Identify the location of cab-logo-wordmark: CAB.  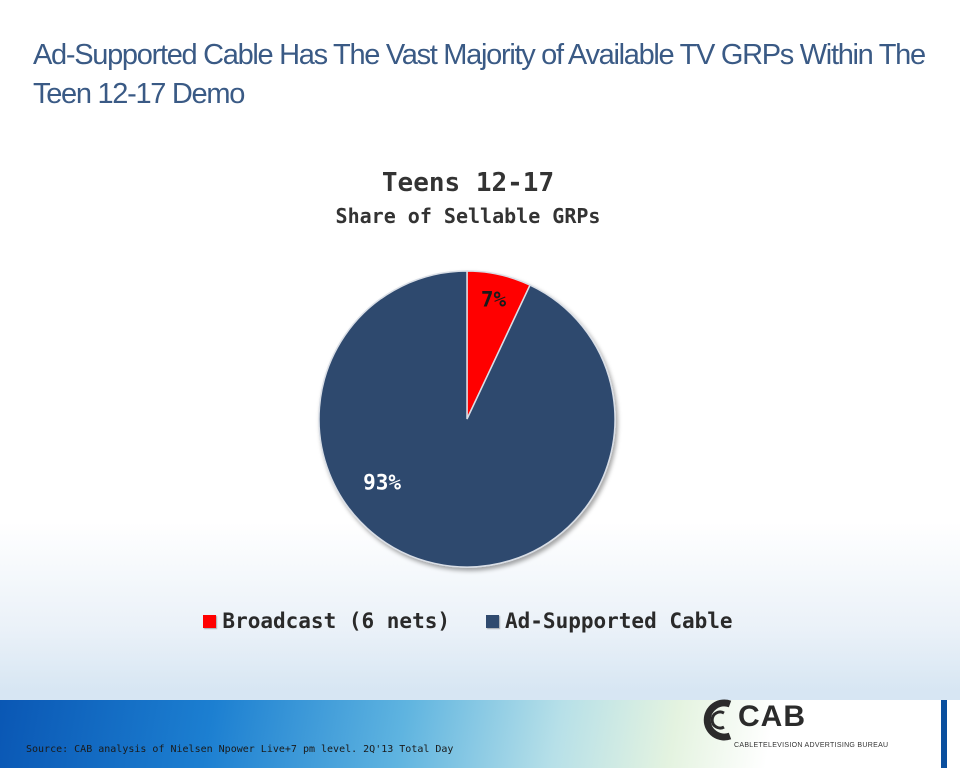
(772, 716).